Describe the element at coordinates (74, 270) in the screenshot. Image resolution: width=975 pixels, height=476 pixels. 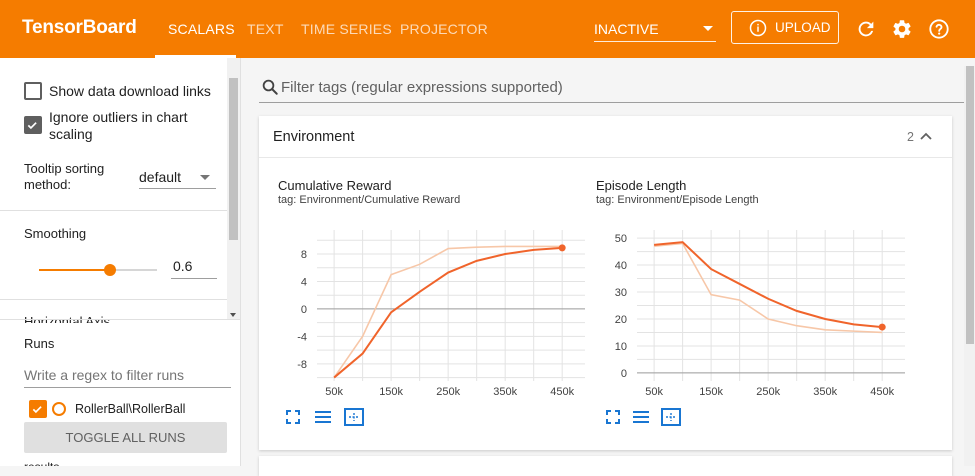
I see `slider-fill` at that location.